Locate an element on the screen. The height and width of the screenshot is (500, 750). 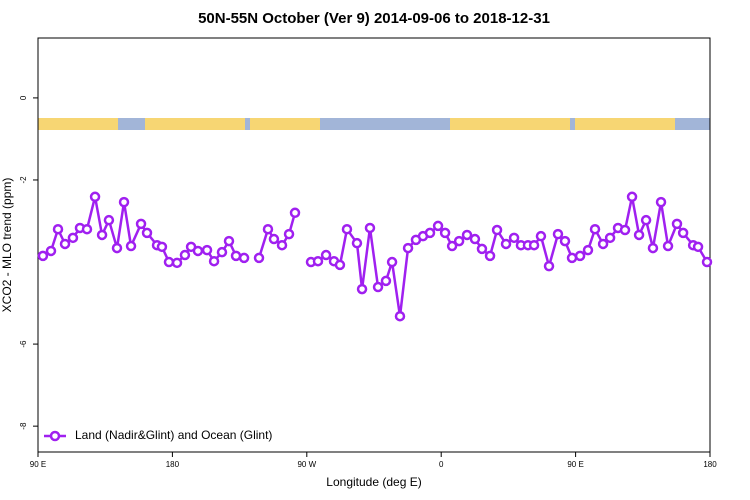
y-tick-label: -8 is located at coordinates (23, 426).